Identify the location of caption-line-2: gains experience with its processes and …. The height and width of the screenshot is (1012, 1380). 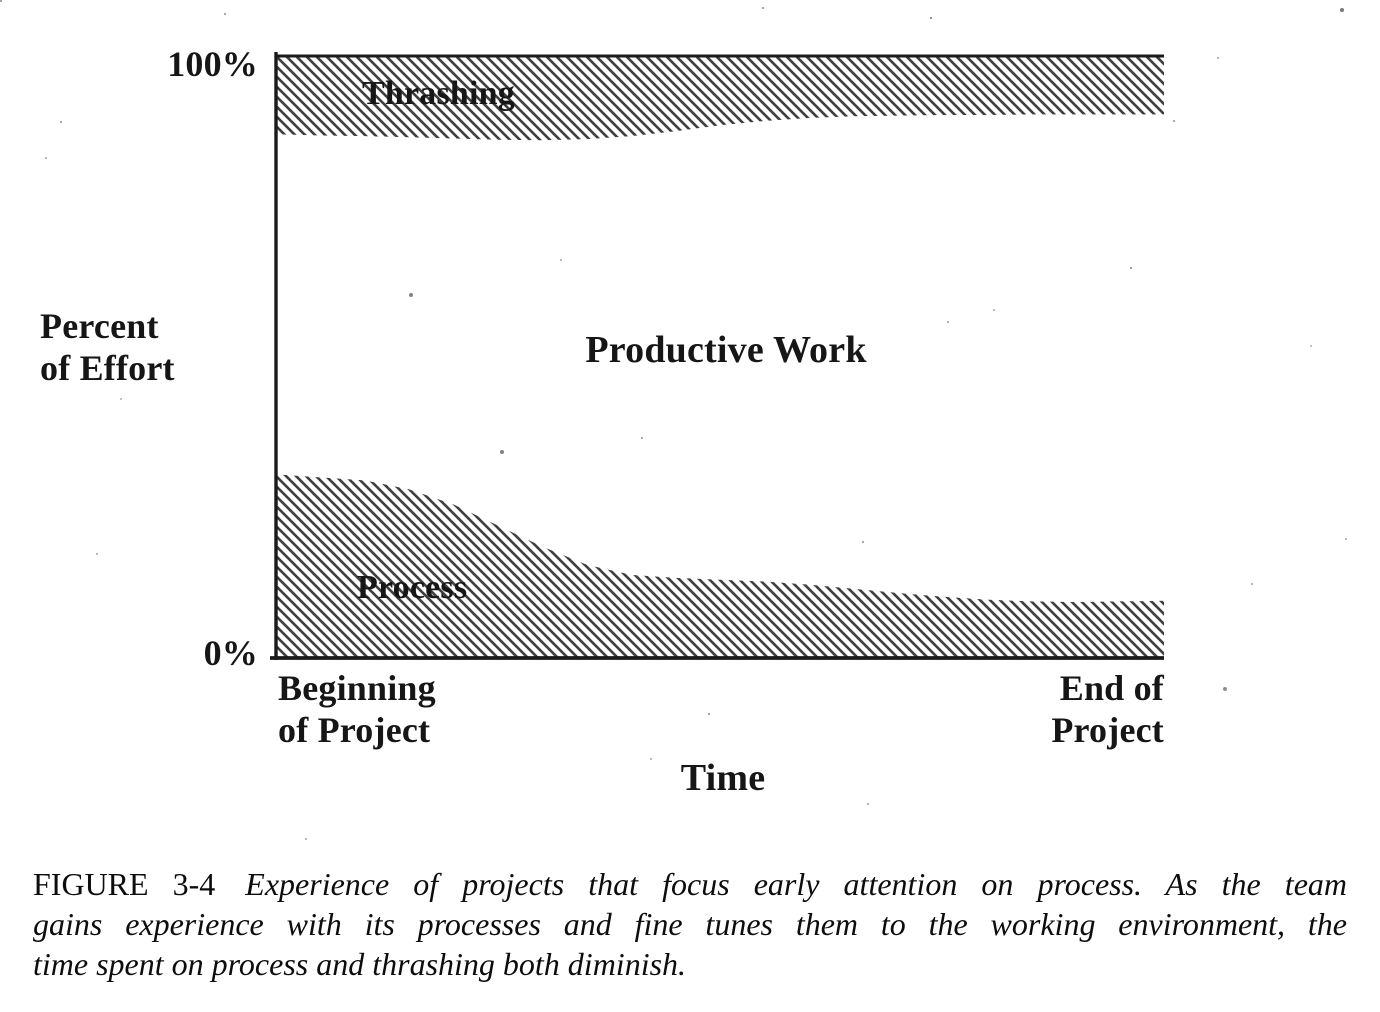
(690, 924).